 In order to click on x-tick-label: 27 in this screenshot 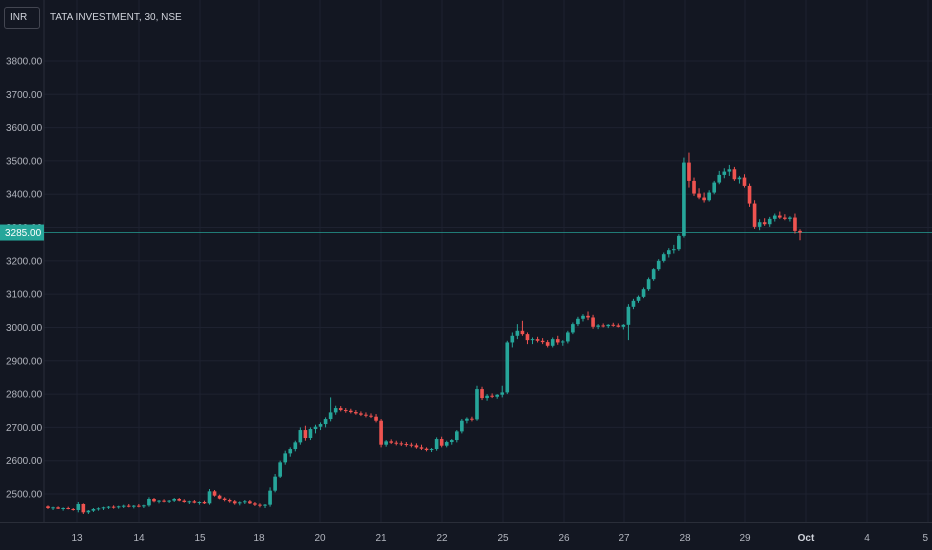, I will do `click(624, 538)`.